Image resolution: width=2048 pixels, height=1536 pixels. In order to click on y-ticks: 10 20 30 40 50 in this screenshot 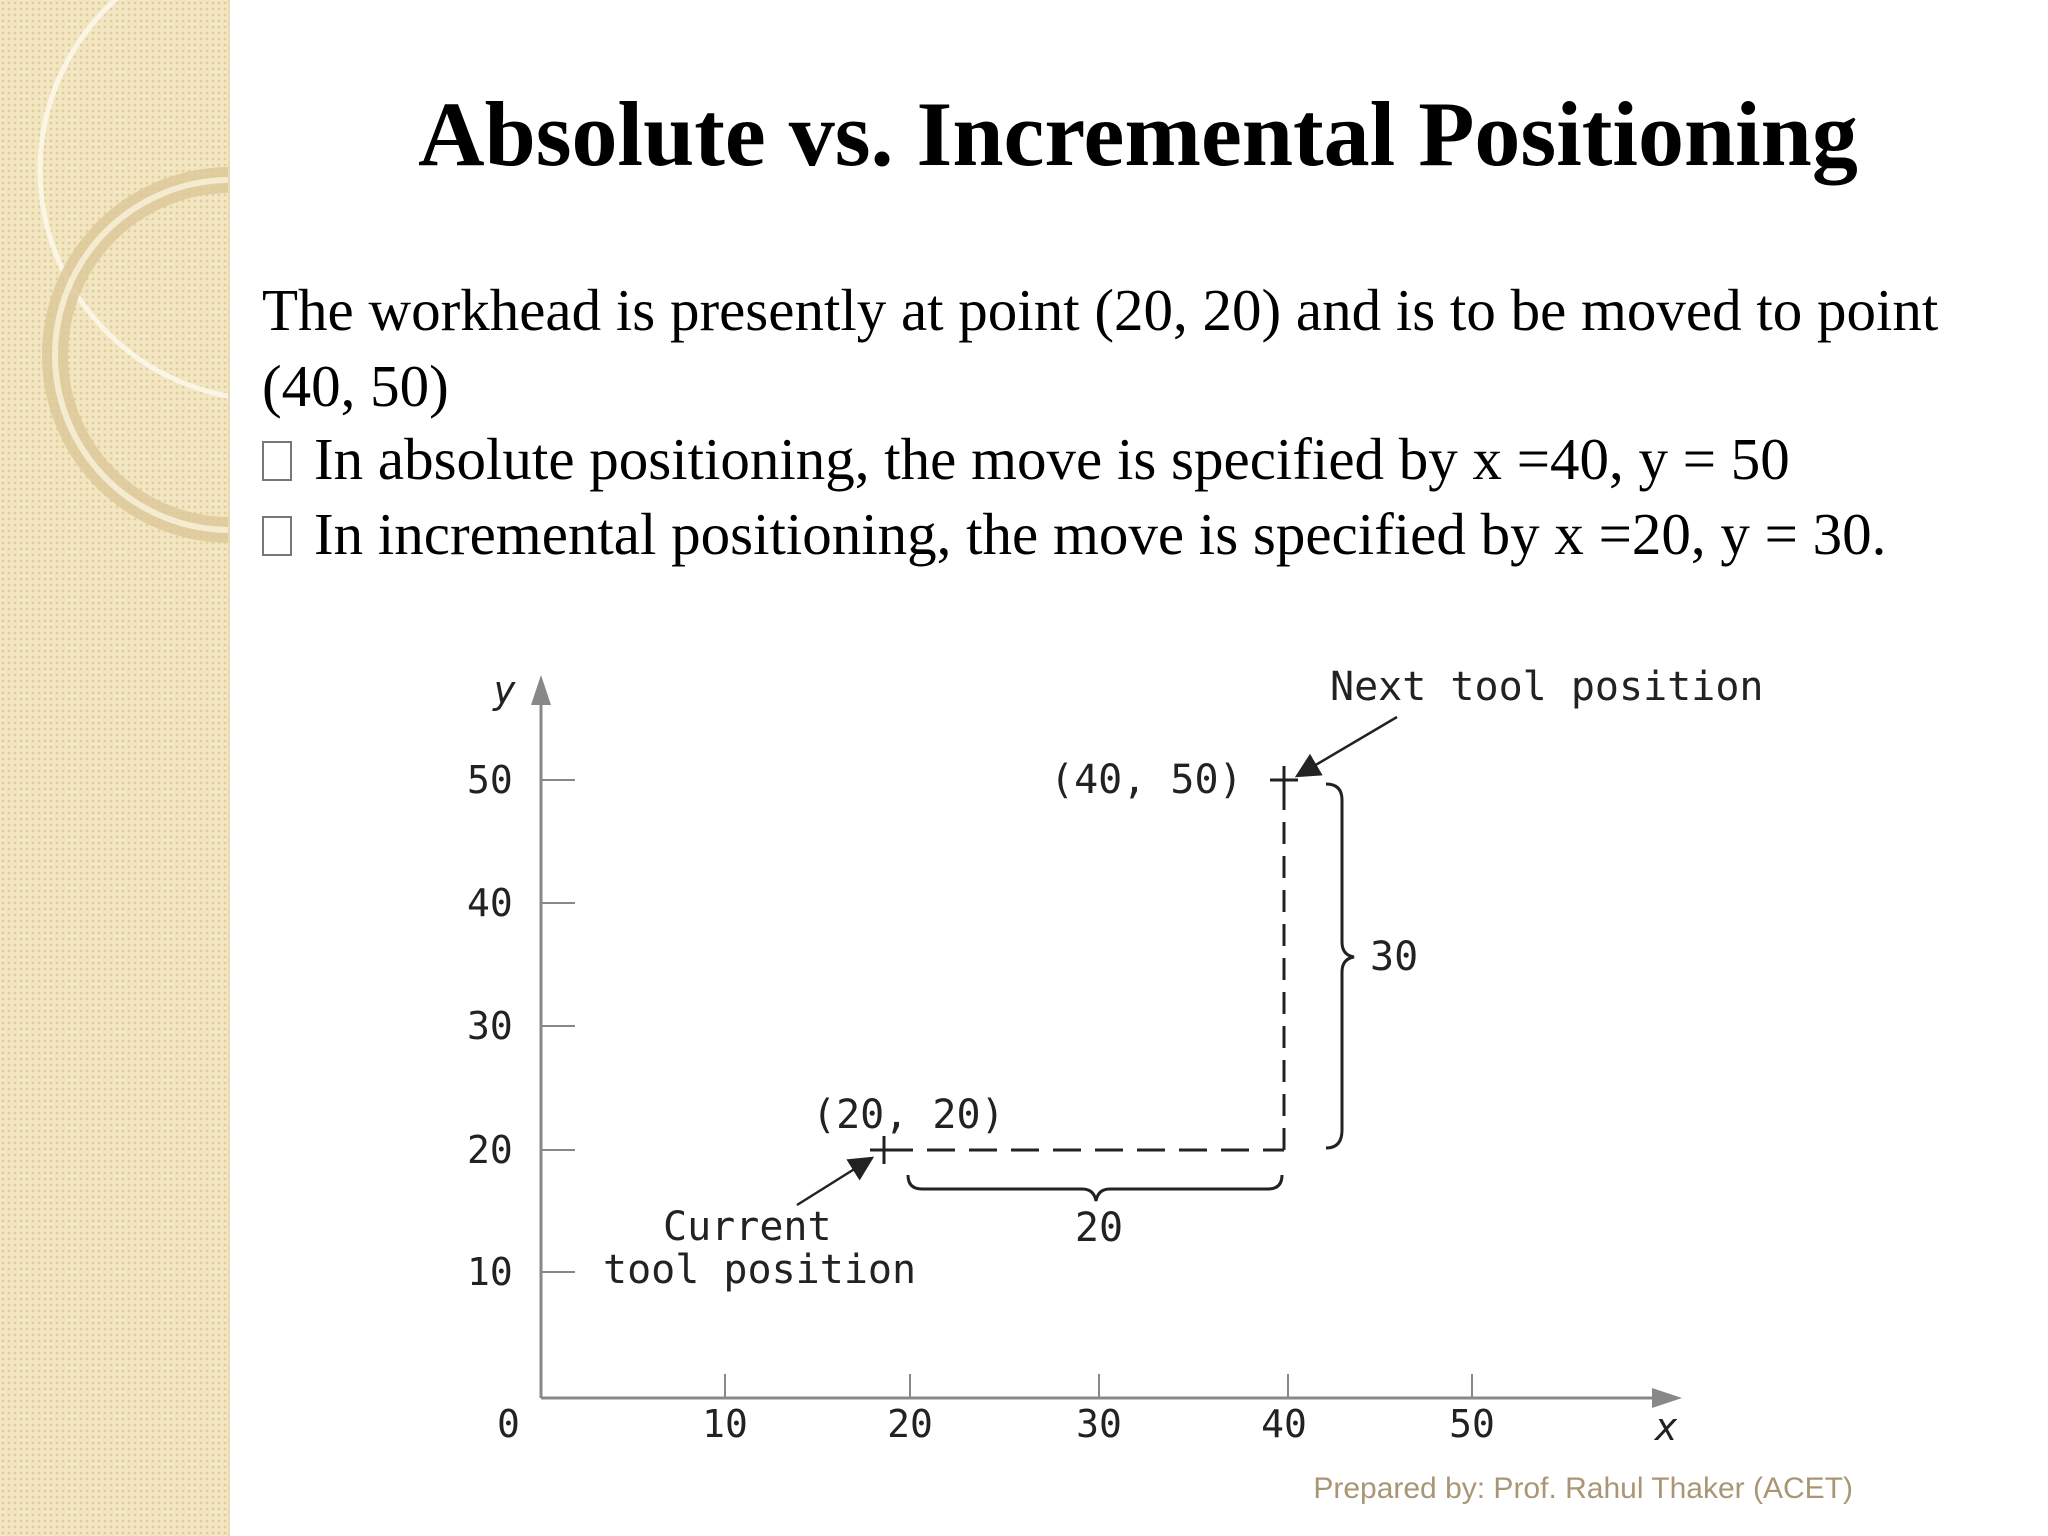, I will do `click(521, 1026)`.